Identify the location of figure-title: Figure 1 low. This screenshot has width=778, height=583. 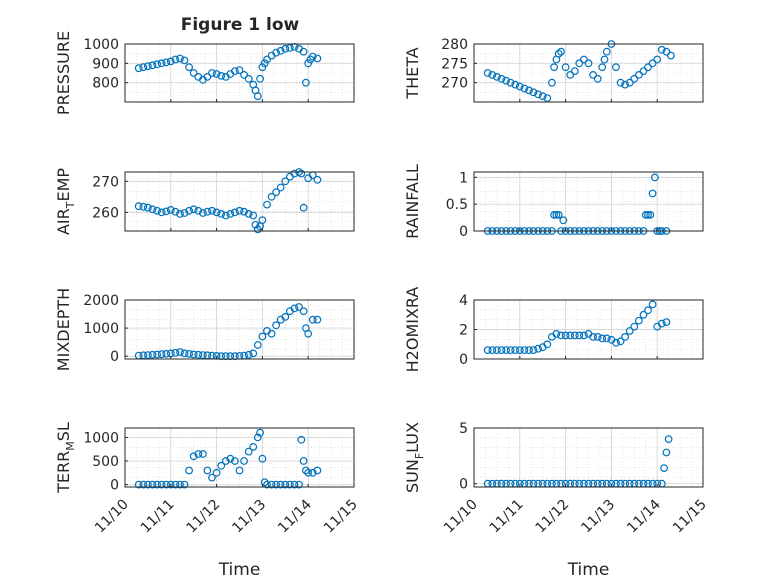
(240, 25).